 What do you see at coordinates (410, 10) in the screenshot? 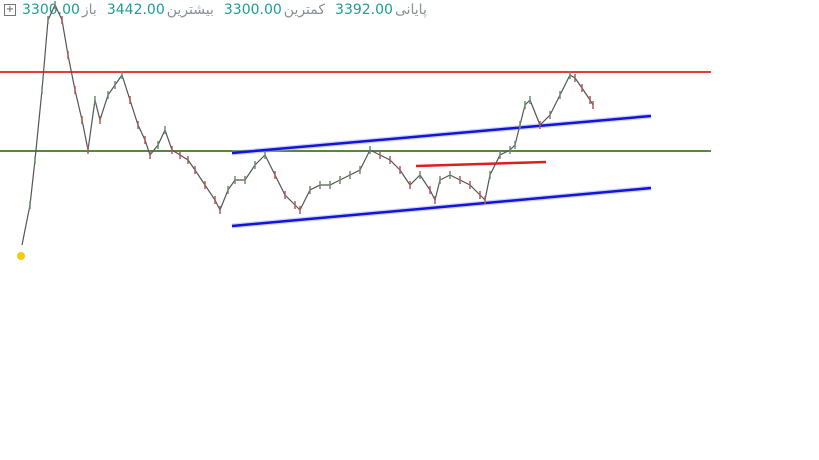
I see `ohlc-label: پایانی` at bounding box center [410, 10].